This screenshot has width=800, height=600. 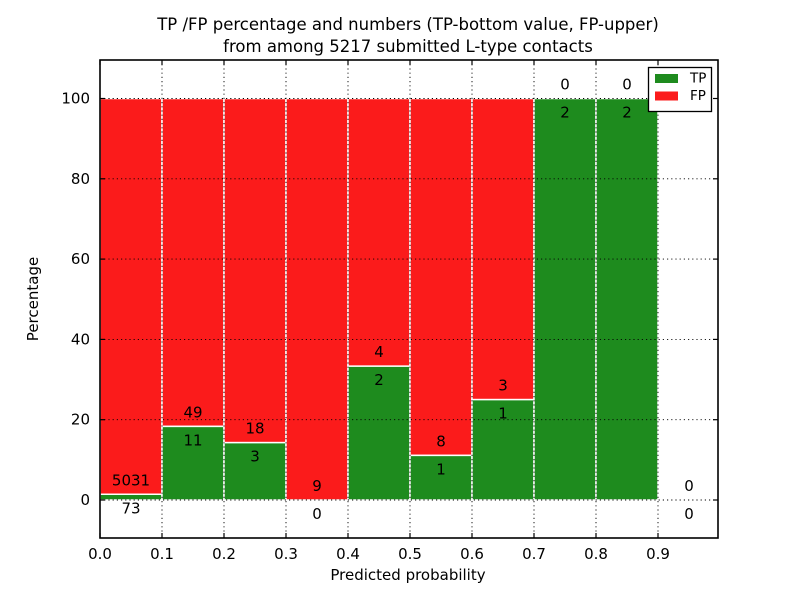 I want to click on legend-label-fp: FP, so click(x=698, y=96).